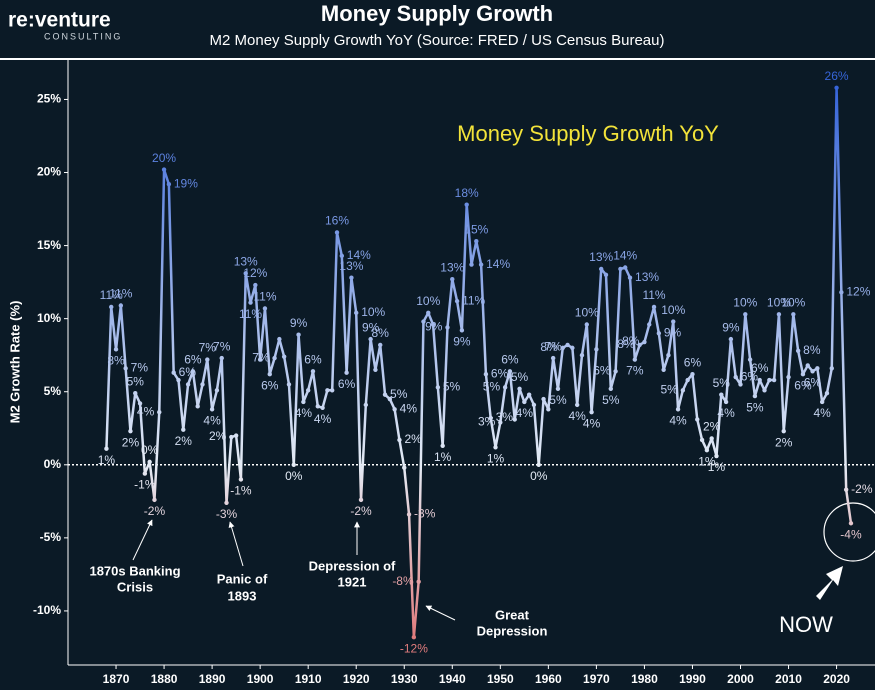 Image resolution: width=875 pixels, height=690 pixels. I want to click on event-label: Great, so click(512, 614).